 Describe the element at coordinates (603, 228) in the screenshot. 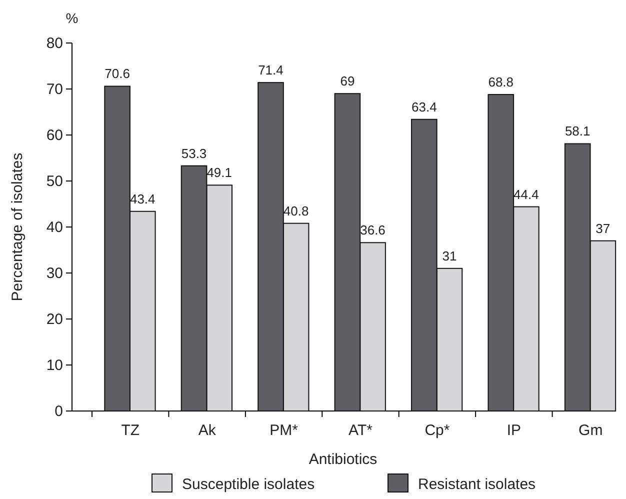

I see `data-label: 37` at that location.